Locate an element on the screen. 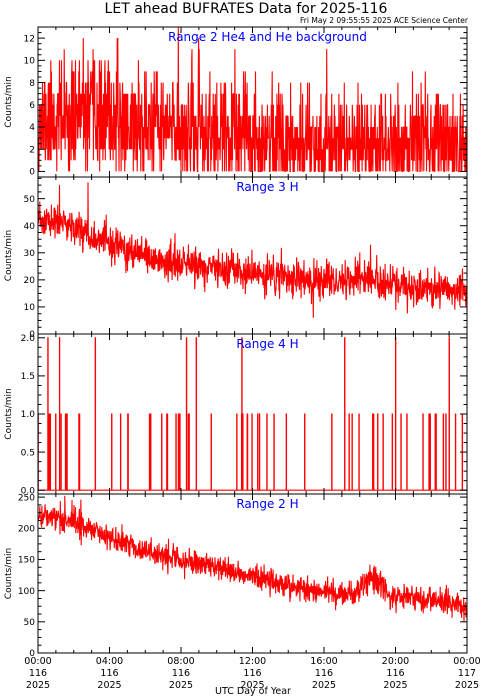 This screenshot has width=482, height=700. x-tick-time: 08:00 is located at coordinates (180, 661).